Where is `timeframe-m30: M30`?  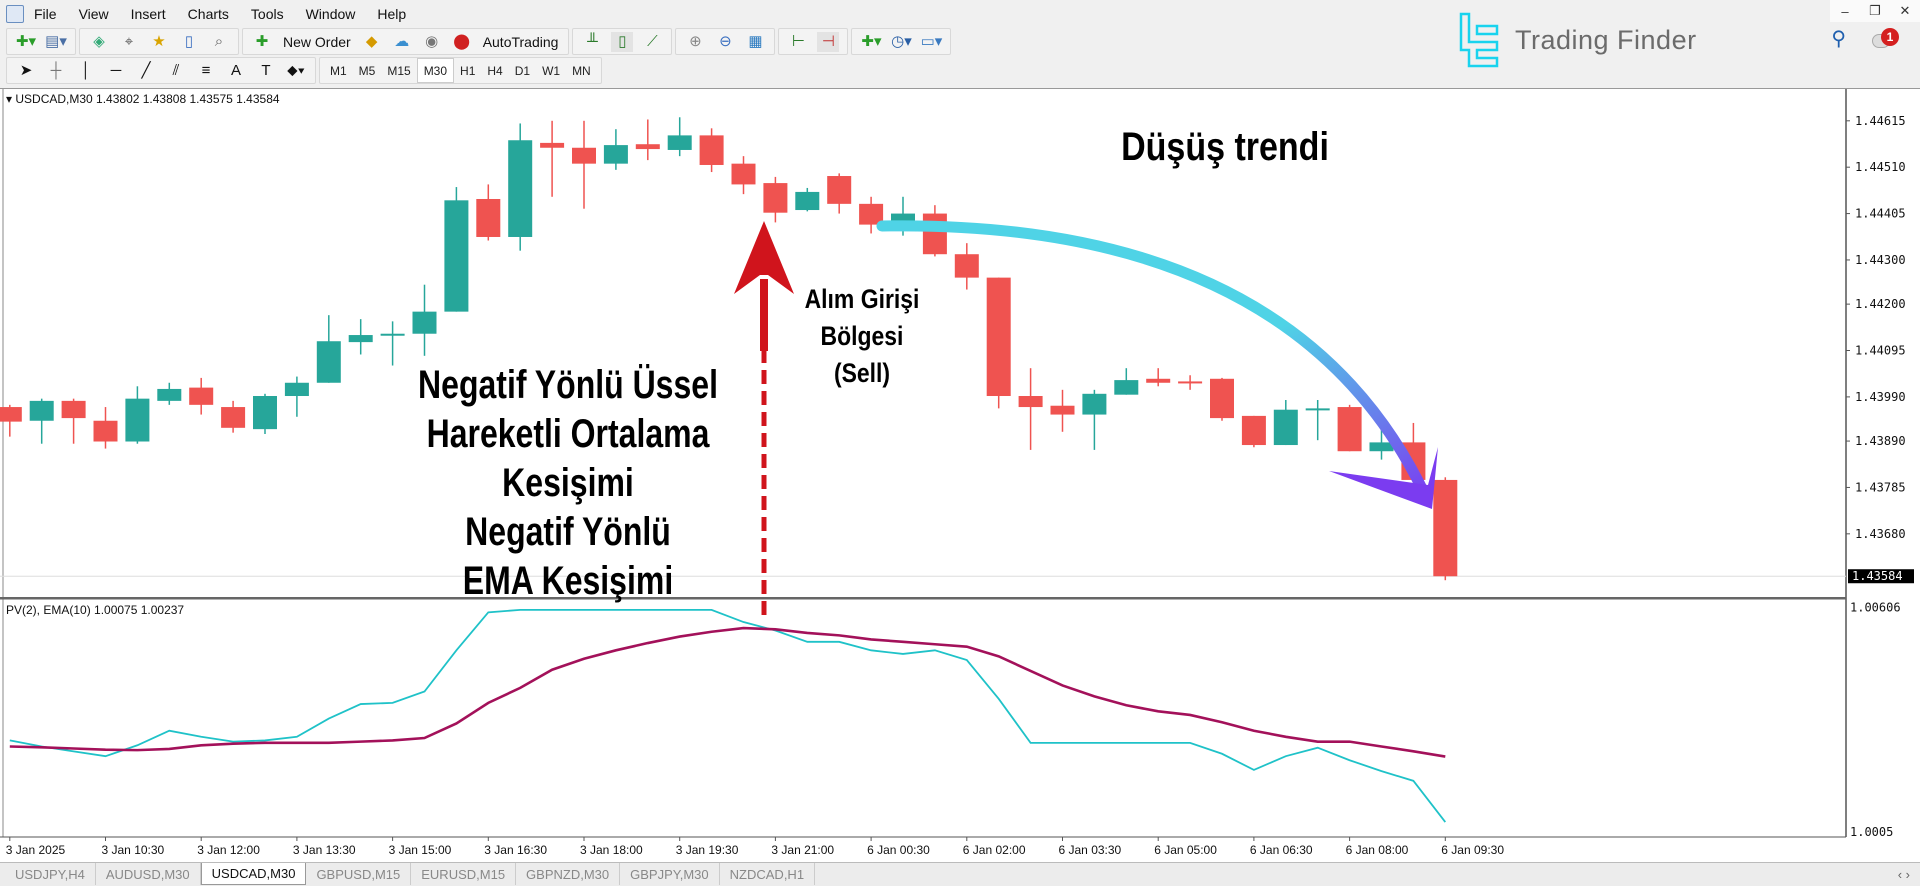
timeframe-m30: M30 is located at coordinates (435, 70).